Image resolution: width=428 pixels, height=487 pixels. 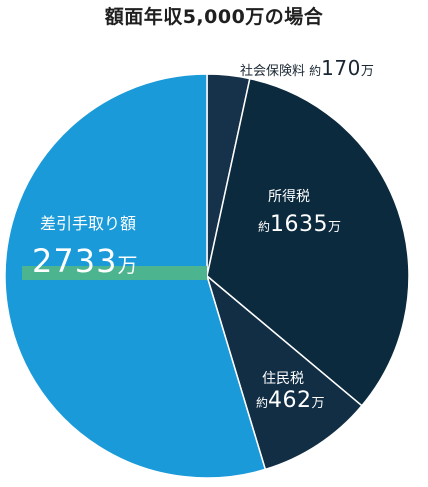 What do you see at coordinates (290, 400) in the screenshot?
I see `slice-value-resident-tax: 462` at bounding box center [290, 400].